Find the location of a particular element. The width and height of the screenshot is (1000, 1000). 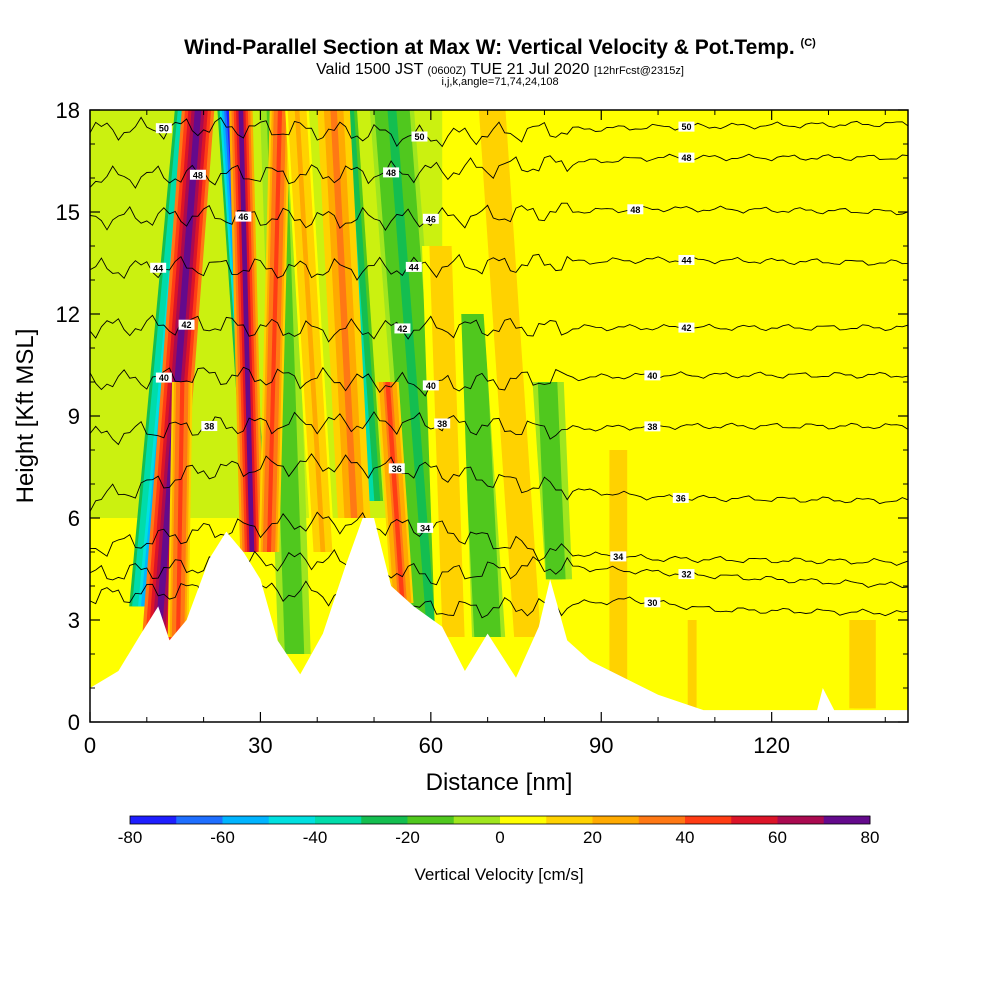

colorbar-tick-label: 80 is located at coordinates (870, 837).